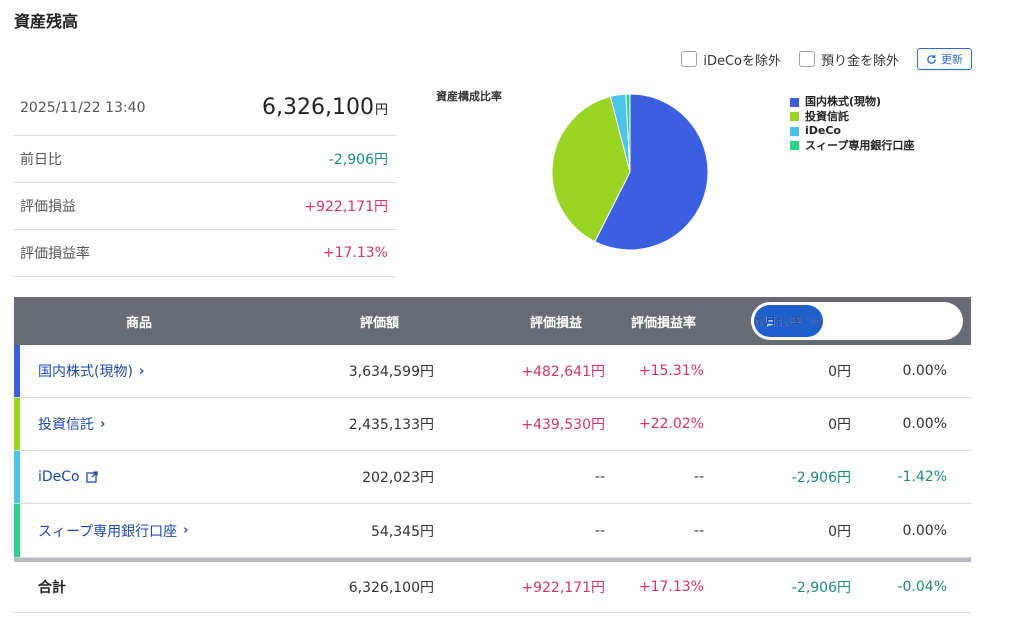 Image resolution: width=1024 pixels, height=641 pixels. I want to click on cell-value: 202,023円, so click(398, 478).